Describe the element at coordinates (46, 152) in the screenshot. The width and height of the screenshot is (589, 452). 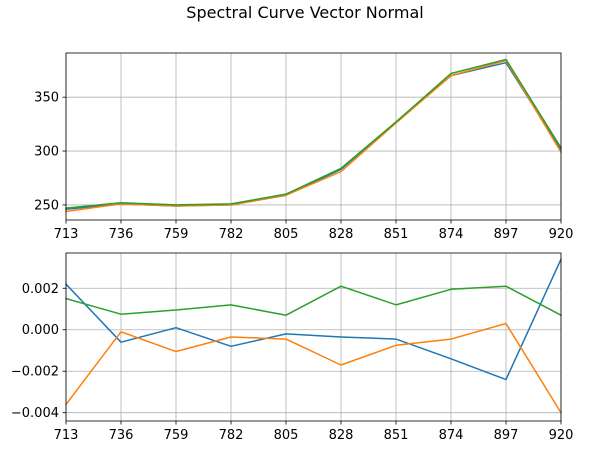
I see `y-tick-label: 300` at that location.